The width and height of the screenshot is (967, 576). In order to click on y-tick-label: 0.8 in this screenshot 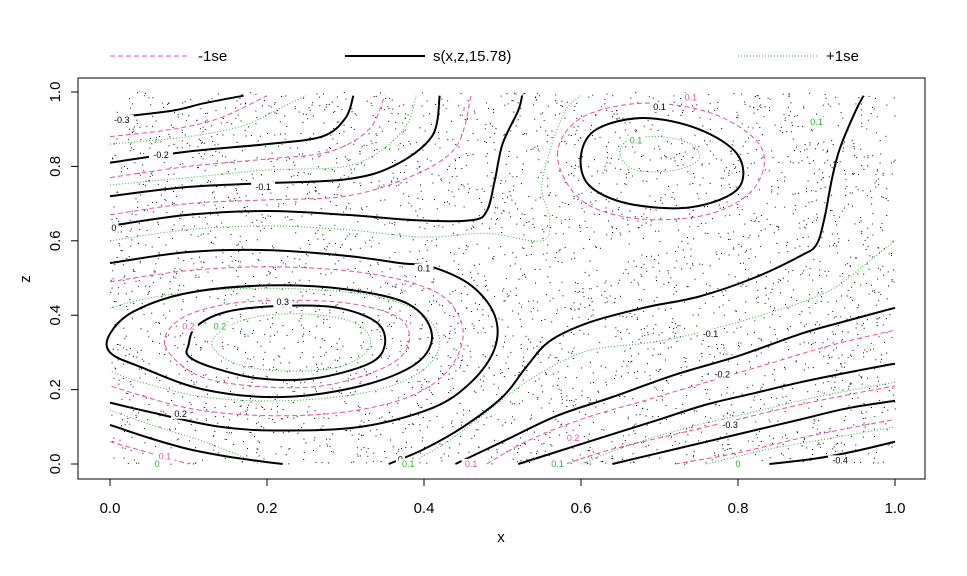, I will do `click(55, 166)`.